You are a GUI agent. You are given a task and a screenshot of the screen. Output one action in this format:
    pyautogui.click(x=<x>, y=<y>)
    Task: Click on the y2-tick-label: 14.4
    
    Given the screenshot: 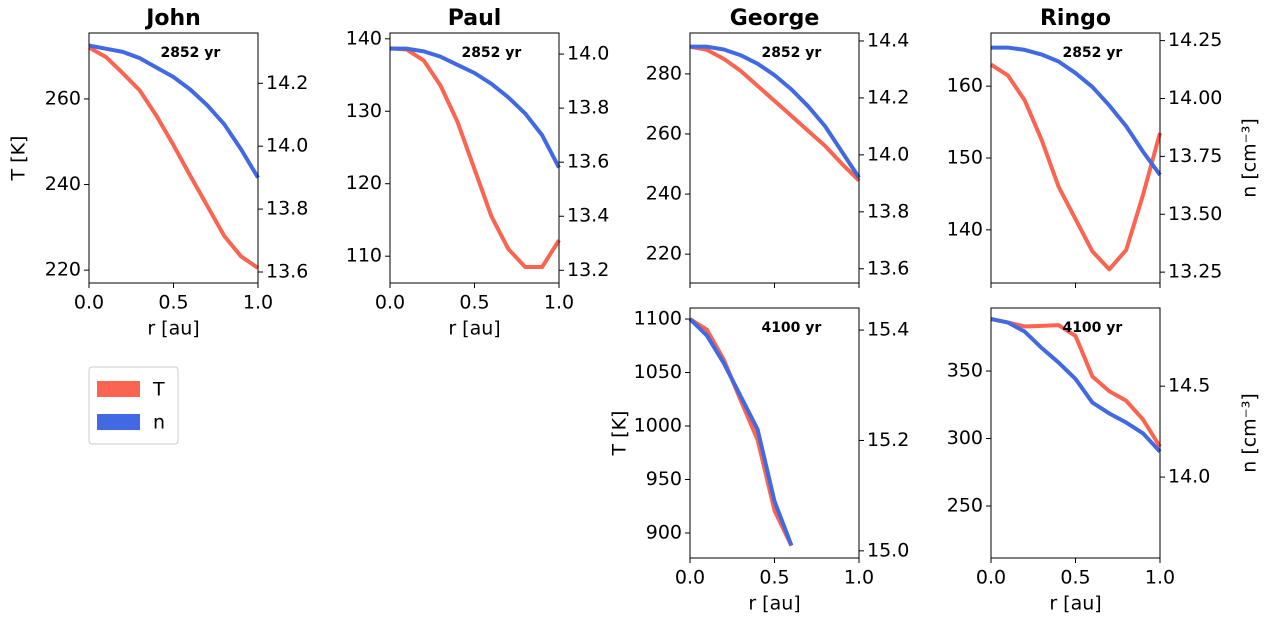 What is the action you would take?
    pyautogui.click(x=888, y=40)
    